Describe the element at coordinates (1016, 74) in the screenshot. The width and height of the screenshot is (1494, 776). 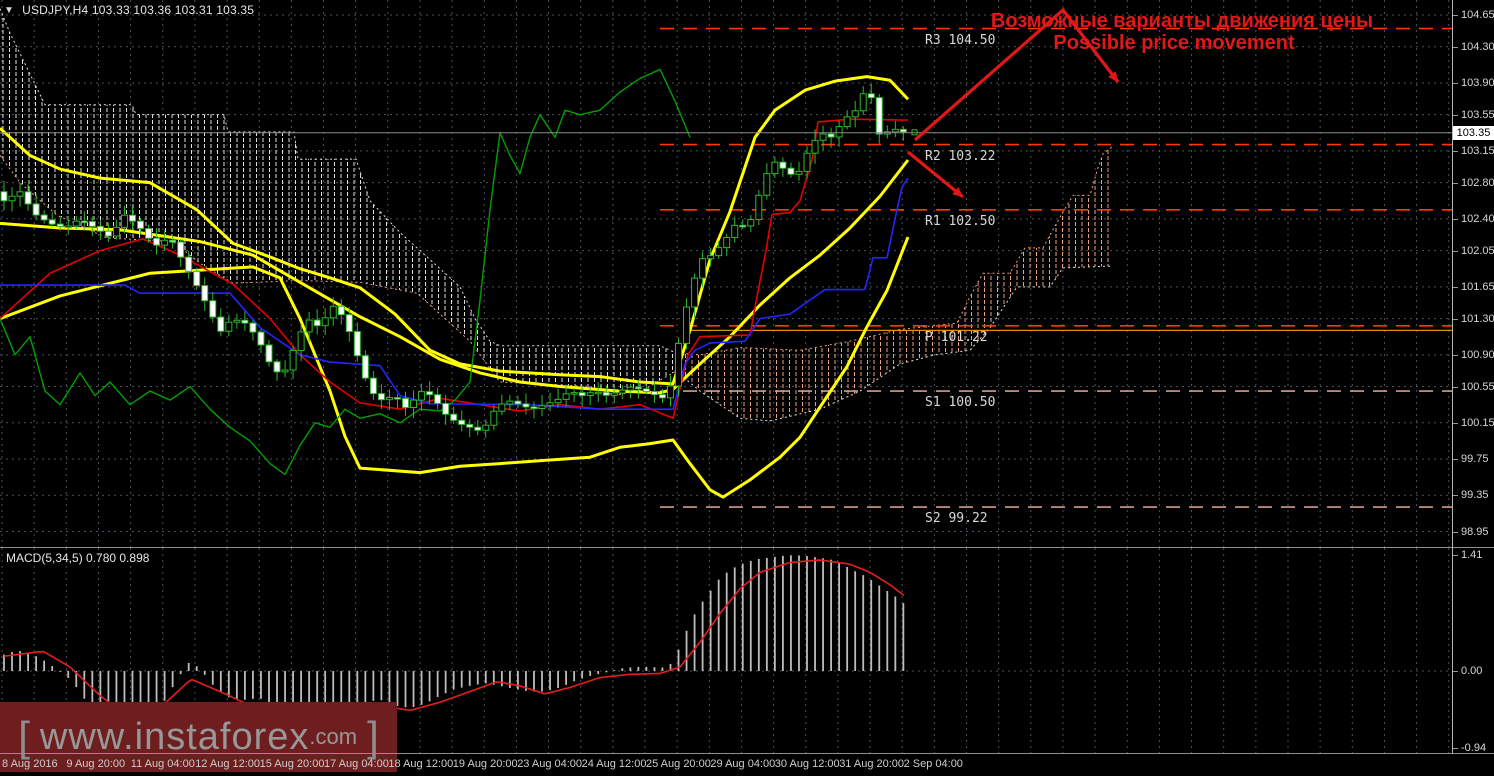
I see `projection-up-arrow` at that location.